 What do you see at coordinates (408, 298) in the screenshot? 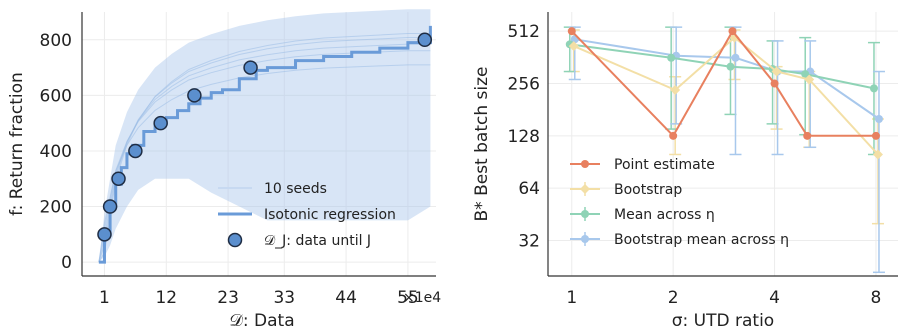
I see `x-tick-label: 55` at bounding box center [408, 298].